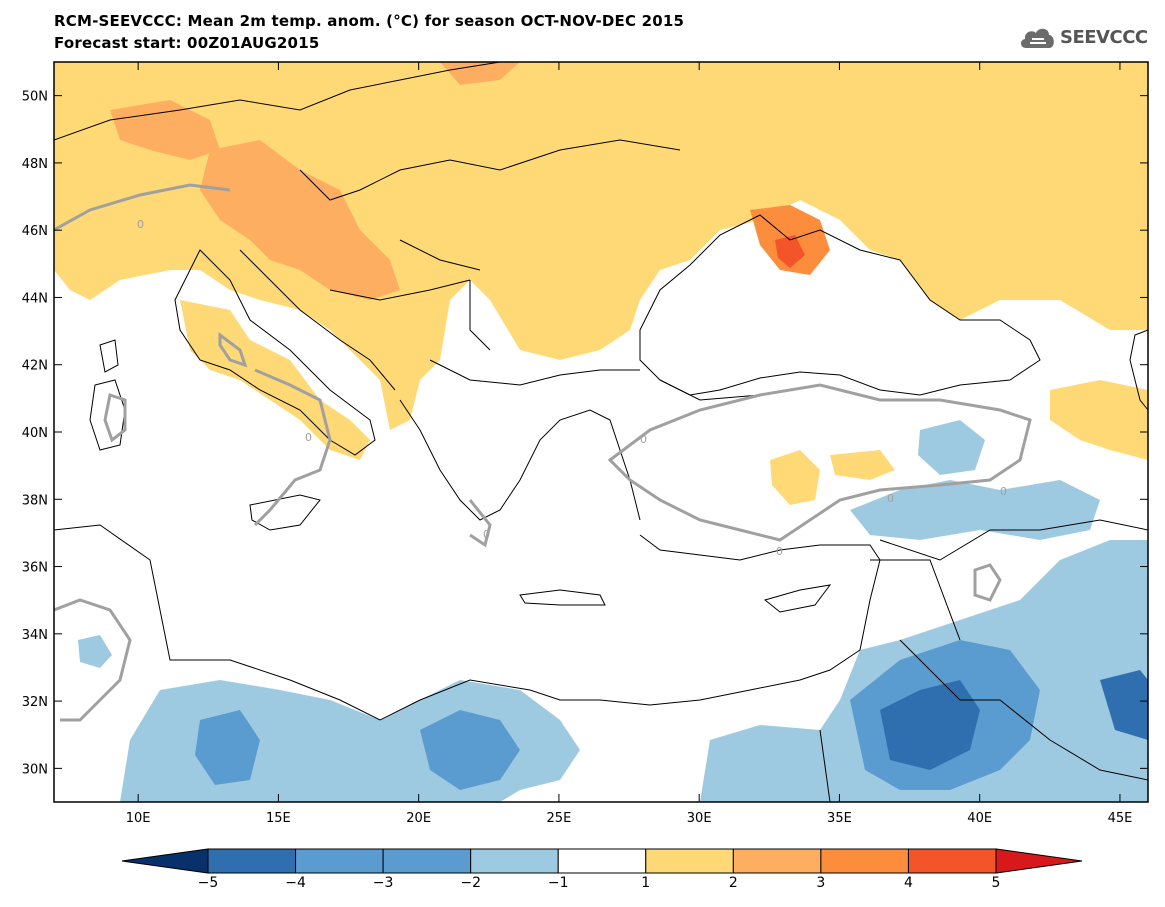 This screenshot has width=1165, height=907. Describe the element at coordinates (821, 883) in the screenshot. I see `colorbar-label-7: 3` at that location.